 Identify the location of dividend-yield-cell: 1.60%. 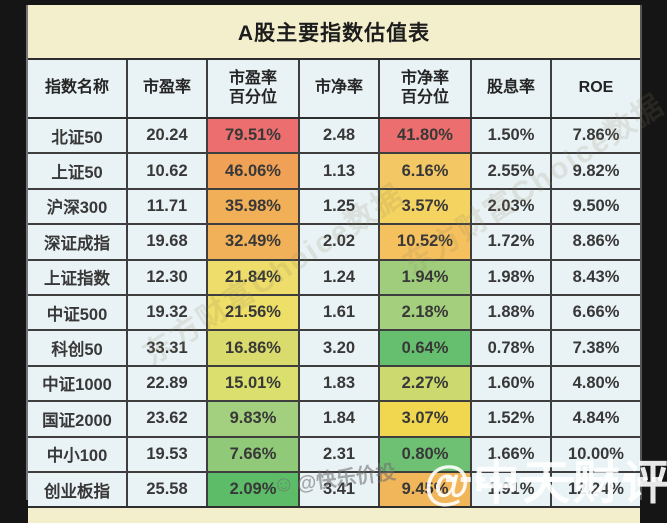
(512, 383).